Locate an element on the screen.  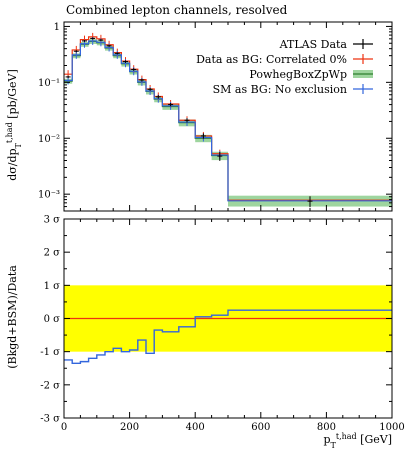
ratio-y-tick-label: 0 σ is located at coordinates (52, 319).